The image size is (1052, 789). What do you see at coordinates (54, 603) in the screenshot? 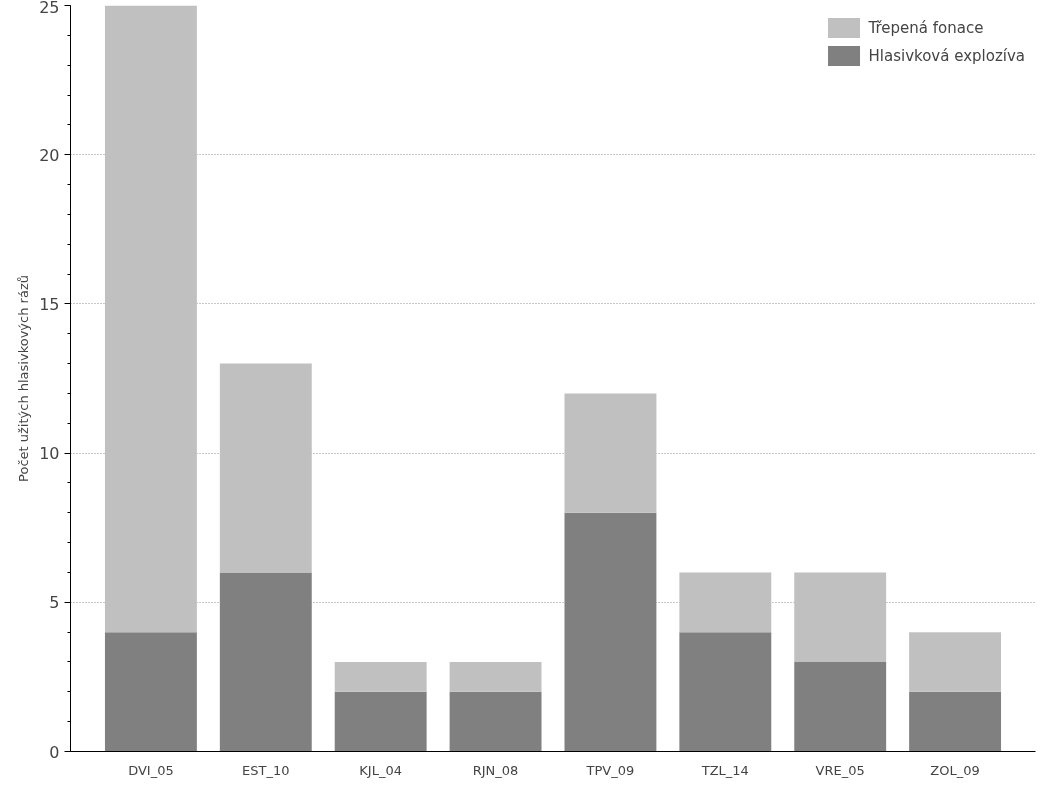
I see `y-tick-label: 5` at bounding box center [54, 603].